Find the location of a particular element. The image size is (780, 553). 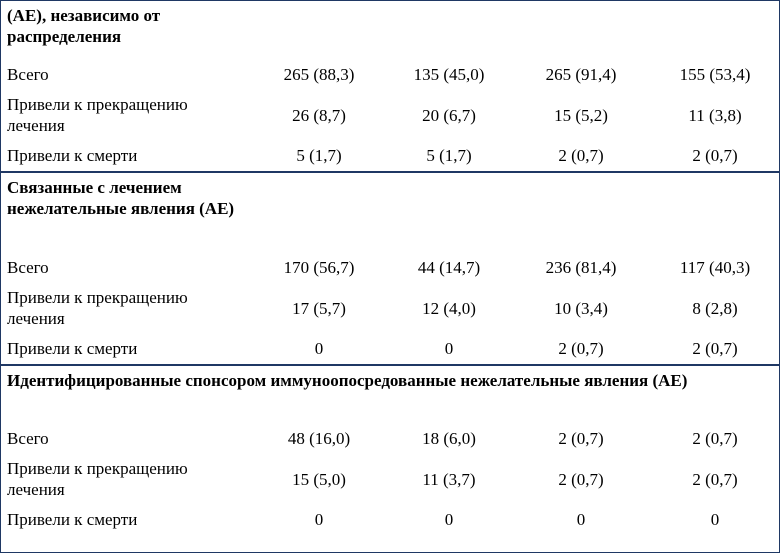

table-row: Привели к смерти 0 0 0 0 is located at coordinates (390, 519).